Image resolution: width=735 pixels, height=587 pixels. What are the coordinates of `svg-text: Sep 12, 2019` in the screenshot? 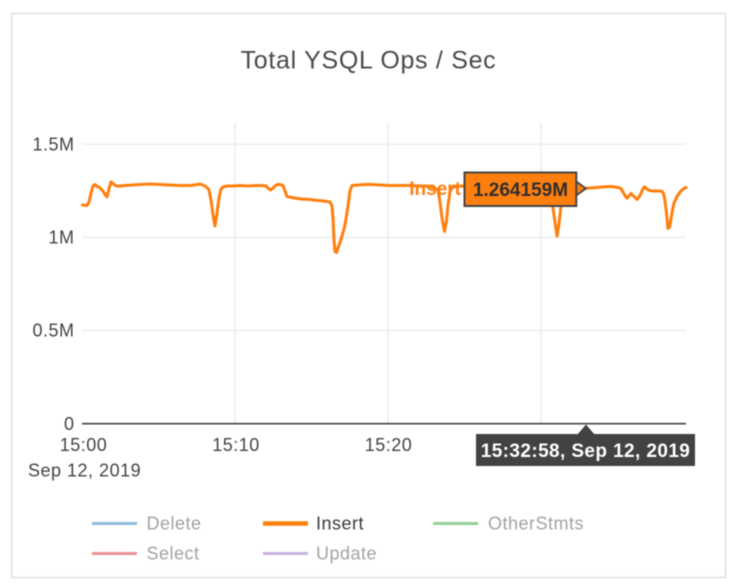 It's located at (84, 471).